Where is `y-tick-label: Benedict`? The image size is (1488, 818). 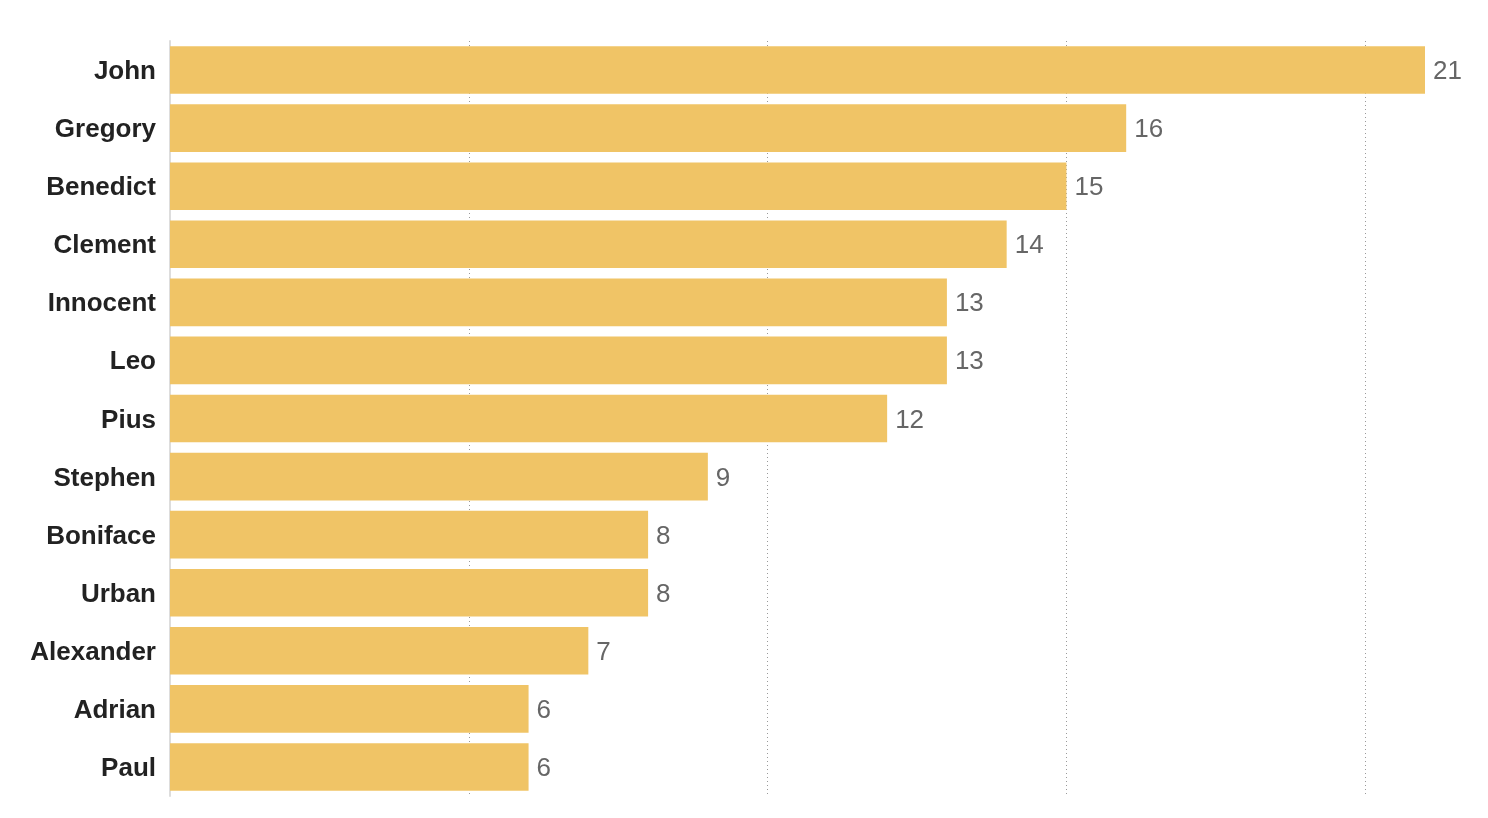 y-tick-label: Benedict is located at coordinates (101, 186).